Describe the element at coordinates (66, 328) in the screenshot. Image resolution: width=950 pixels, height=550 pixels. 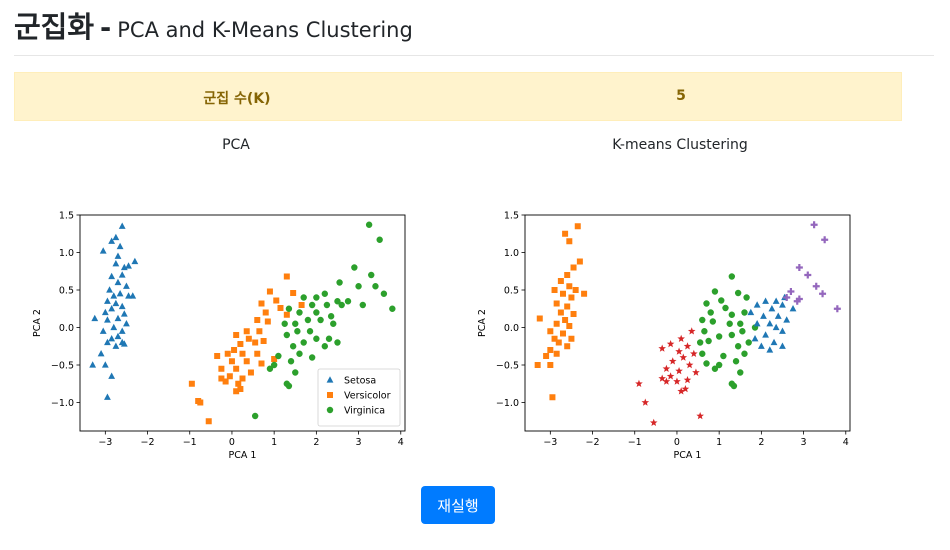
I see `y-tick-label: 0.0` at that location.